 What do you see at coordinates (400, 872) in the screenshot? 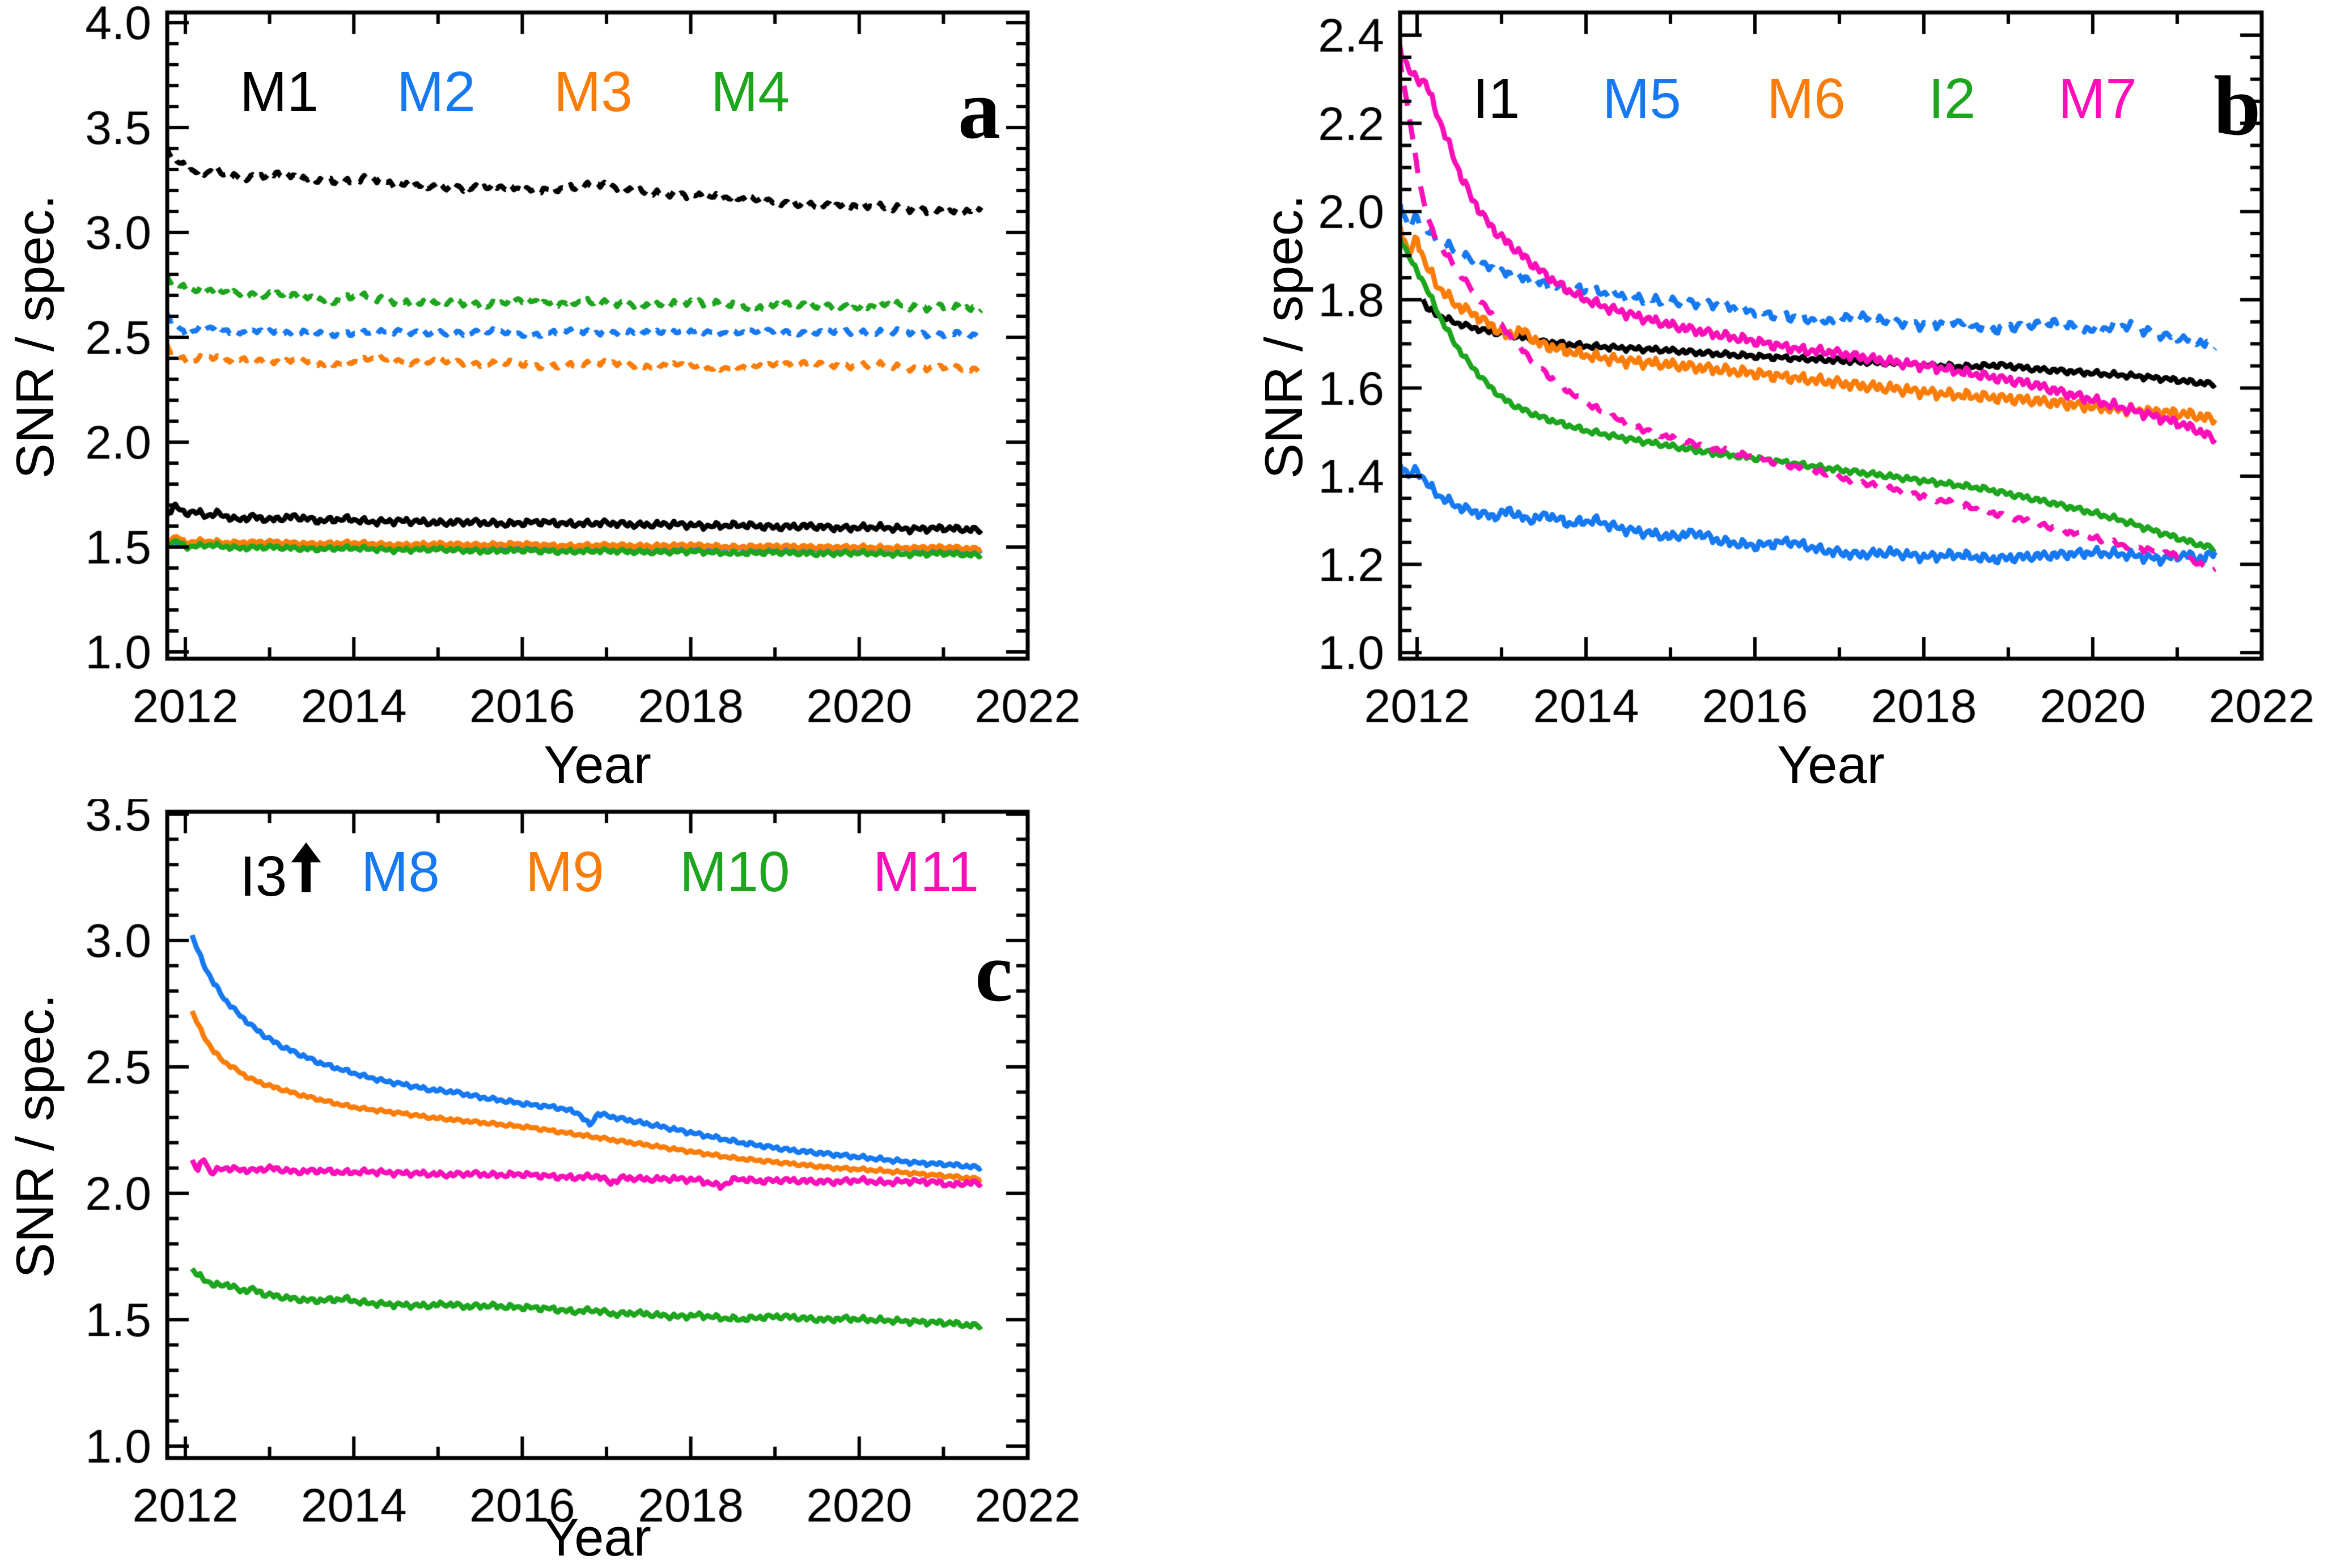
I see `legend-c-item-m8: M8` at bounding box center [400, 872].